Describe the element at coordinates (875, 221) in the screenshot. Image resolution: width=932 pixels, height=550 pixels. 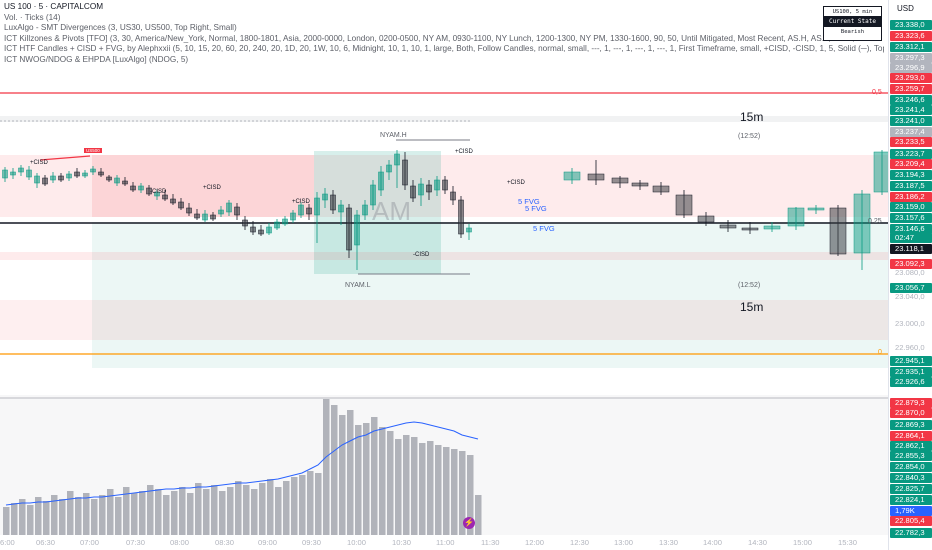
I see `fib-label-quarter: 0,25` at that location.